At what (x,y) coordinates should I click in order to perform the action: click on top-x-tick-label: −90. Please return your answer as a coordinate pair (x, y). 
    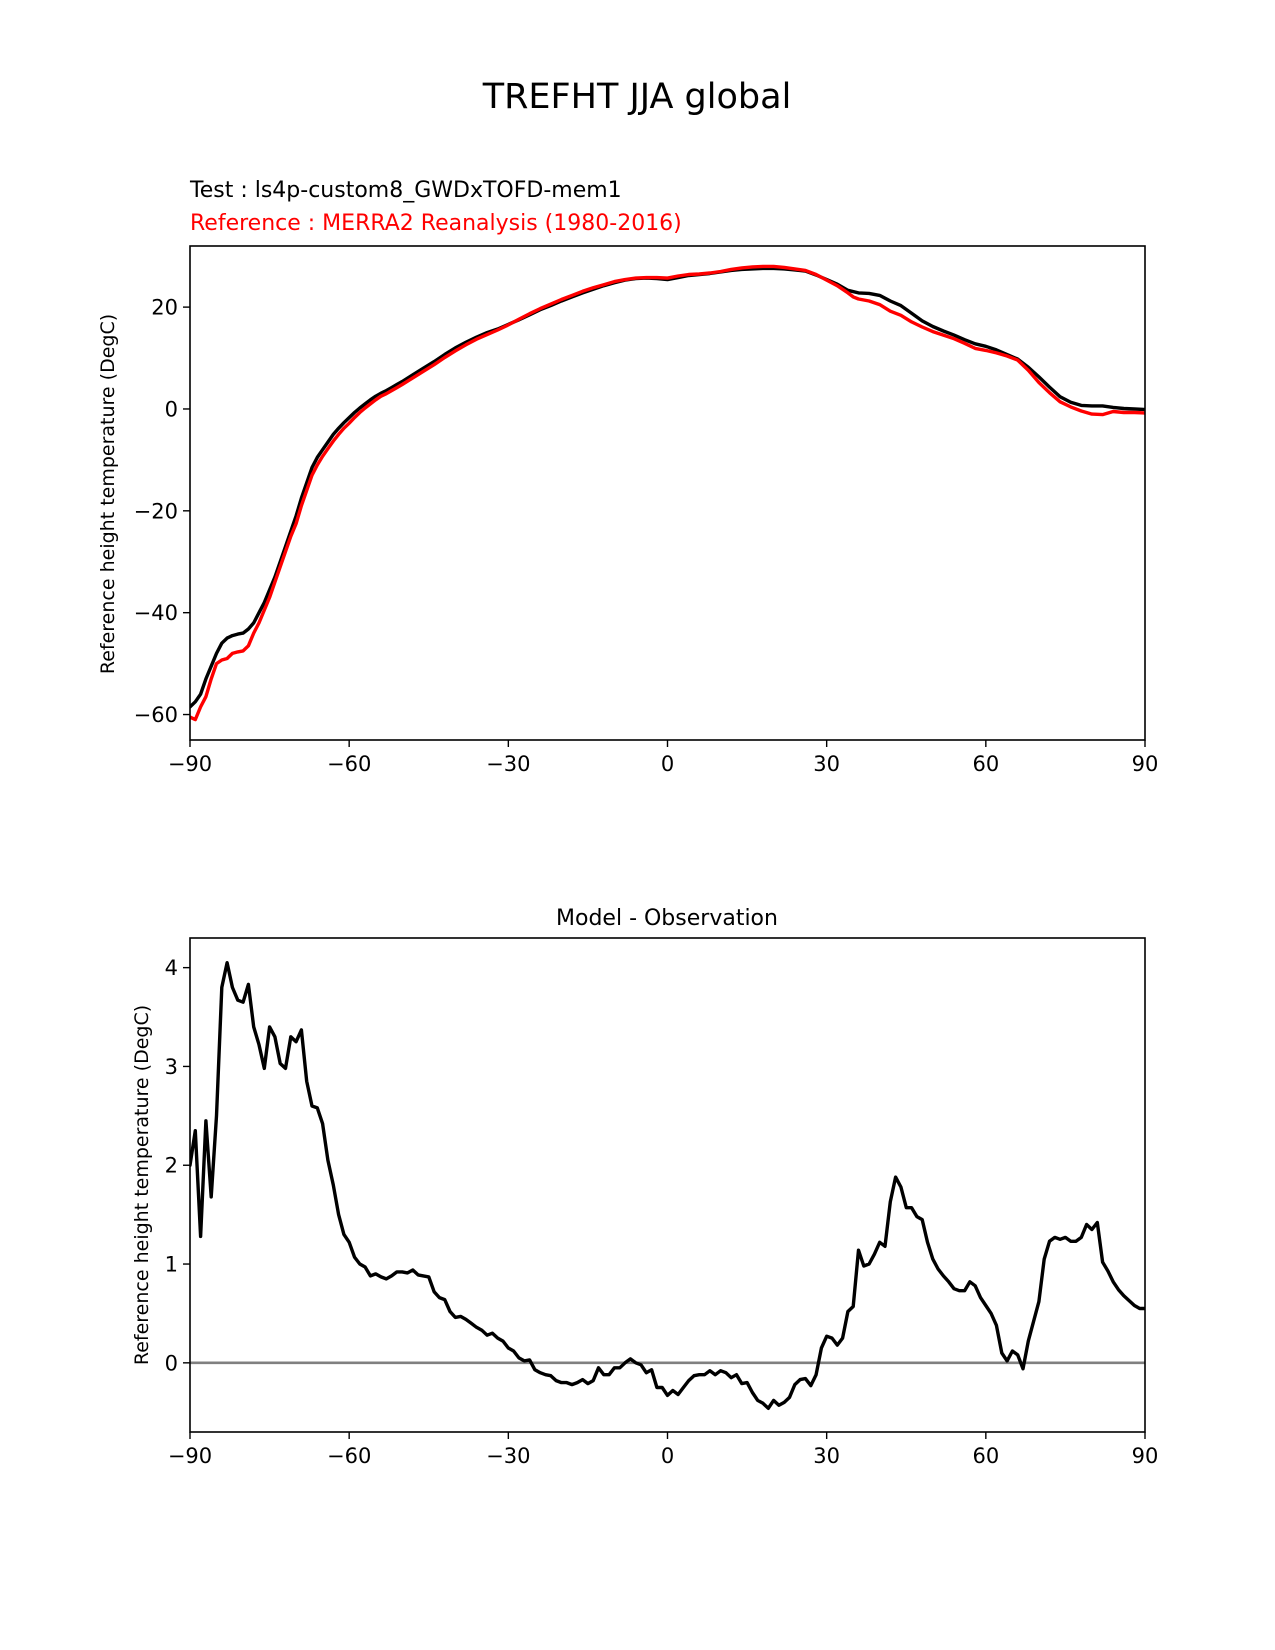
    Looking at the image, I should click on (190, 764).